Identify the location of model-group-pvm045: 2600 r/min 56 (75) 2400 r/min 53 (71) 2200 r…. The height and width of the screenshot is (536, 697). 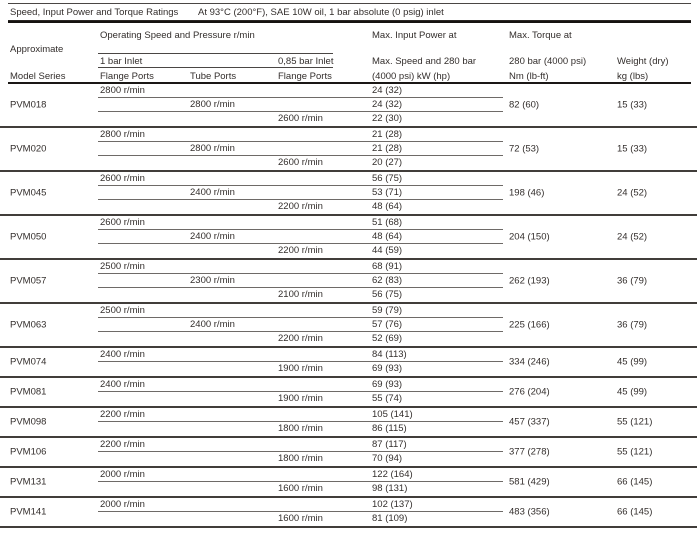
(348, 194).